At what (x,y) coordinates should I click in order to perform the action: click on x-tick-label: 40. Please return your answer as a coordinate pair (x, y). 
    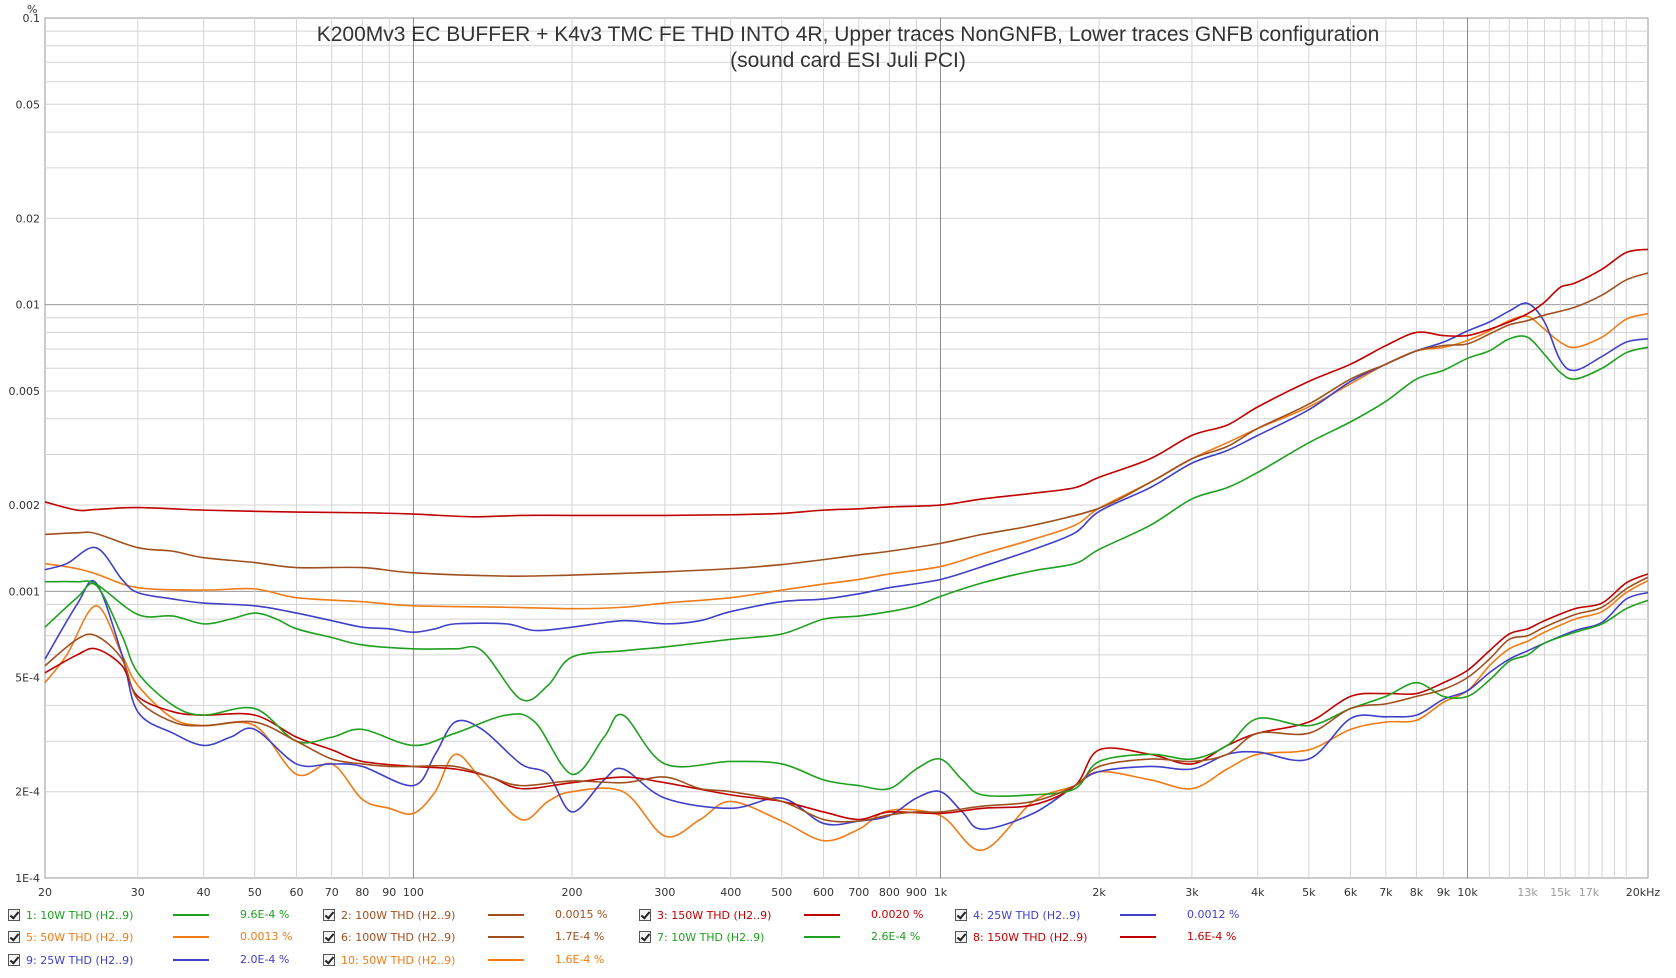
    Looking at the image, I should click on (204, 892).